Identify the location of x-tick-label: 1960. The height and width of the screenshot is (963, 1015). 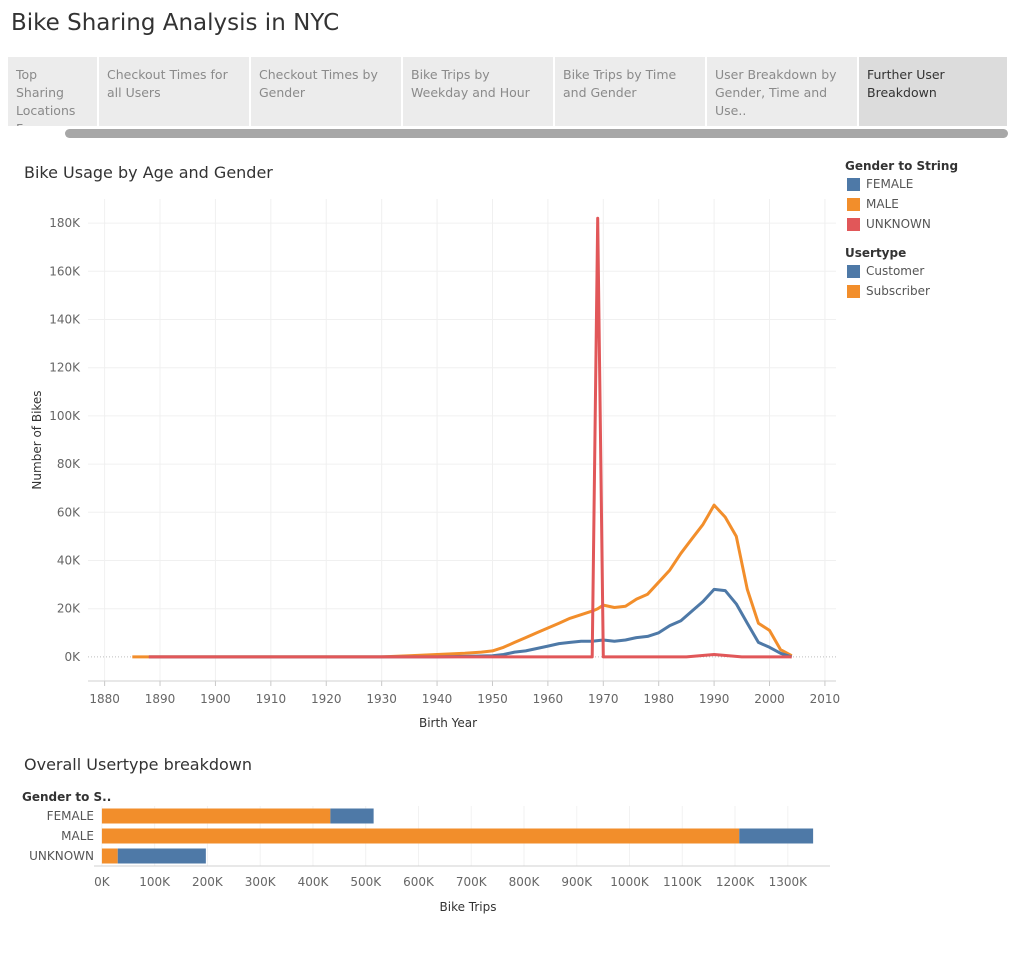
(548, 699).